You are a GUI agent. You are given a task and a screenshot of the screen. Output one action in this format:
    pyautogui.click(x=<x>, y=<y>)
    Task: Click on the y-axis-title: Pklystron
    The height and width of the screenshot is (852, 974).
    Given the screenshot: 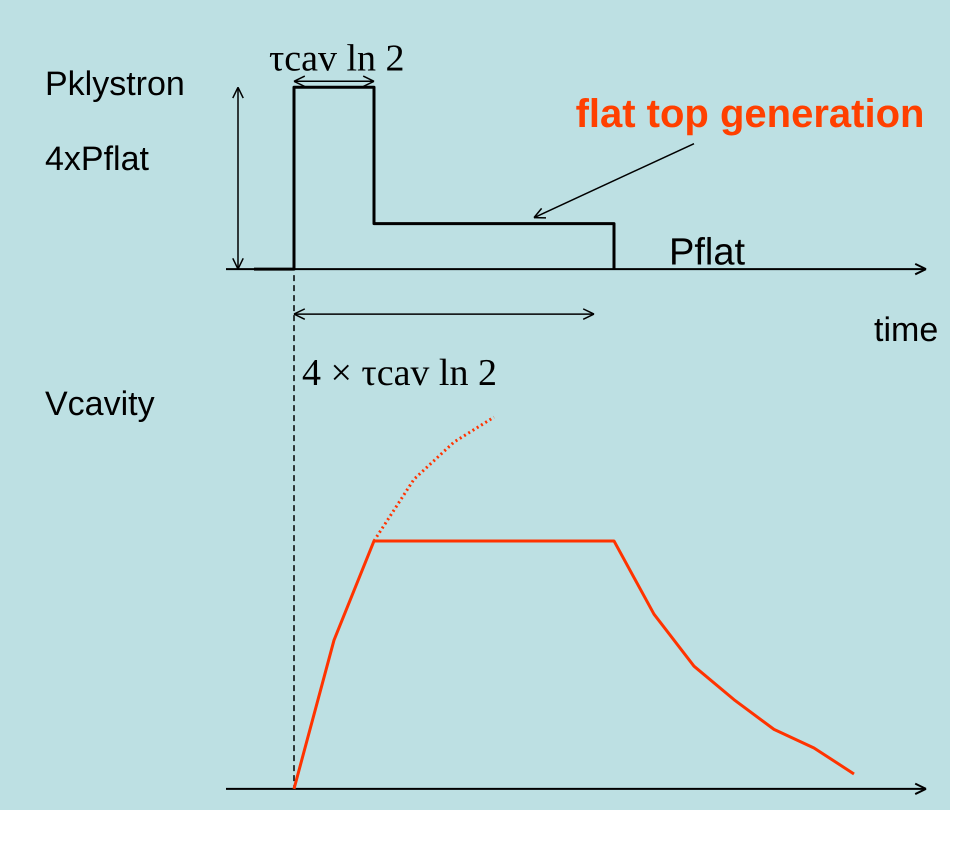 What is the action you would take?
    pyautogui.click(x=115, y=84)
    